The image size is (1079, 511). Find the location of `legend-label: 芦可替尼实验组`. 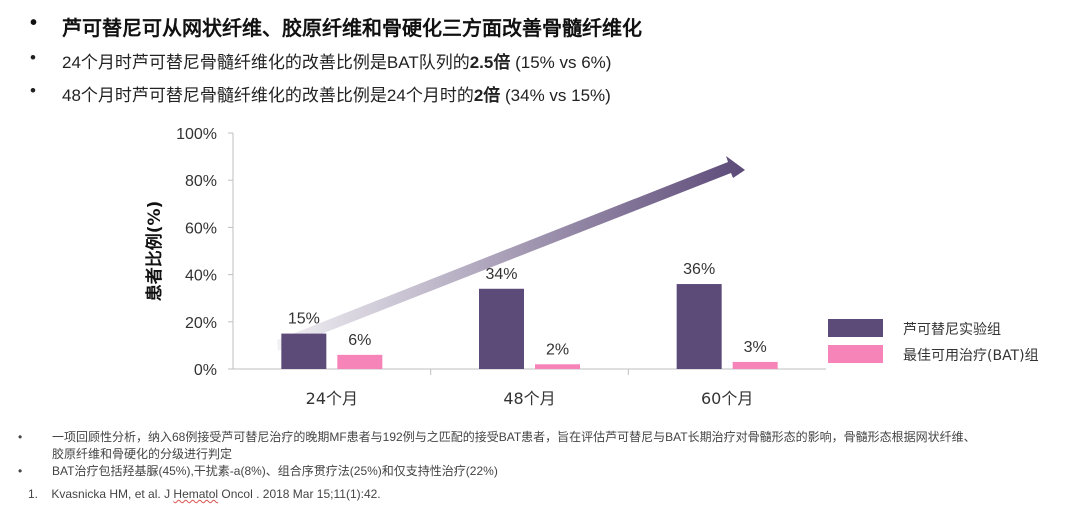

legend-label: 芦可替尼实验组 is located at coordinates (952, 330).